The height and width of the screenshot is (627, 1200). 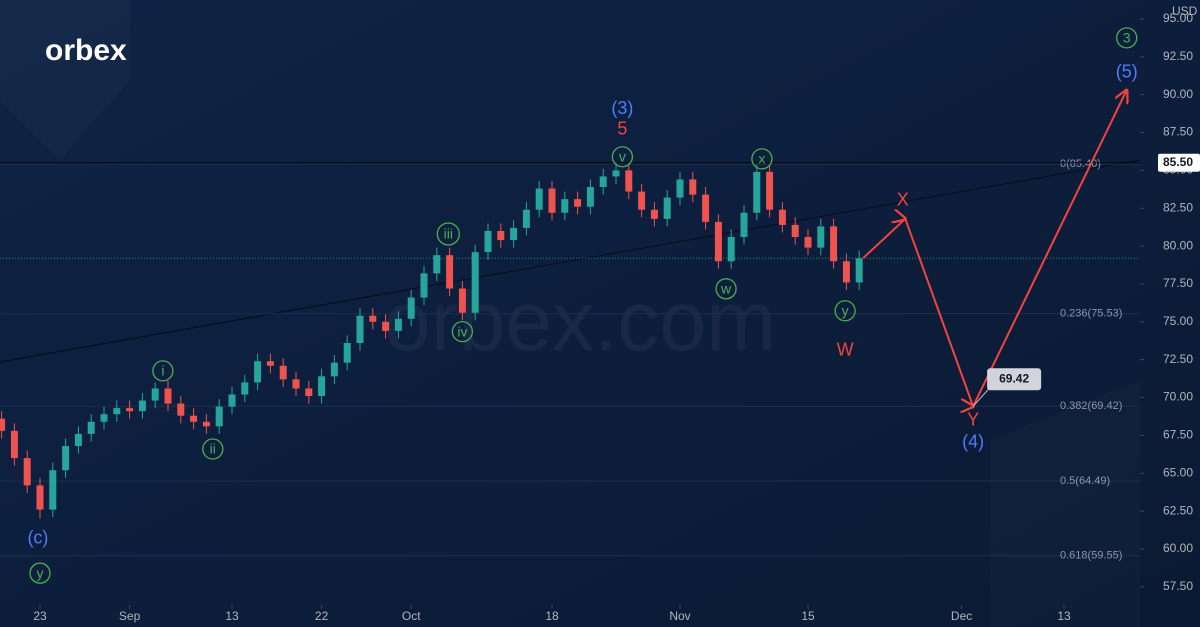 What do you see at coordinates (622, 108) in the screenshot?
I see `wave-label: (3)` at bounding box center [622, 108].